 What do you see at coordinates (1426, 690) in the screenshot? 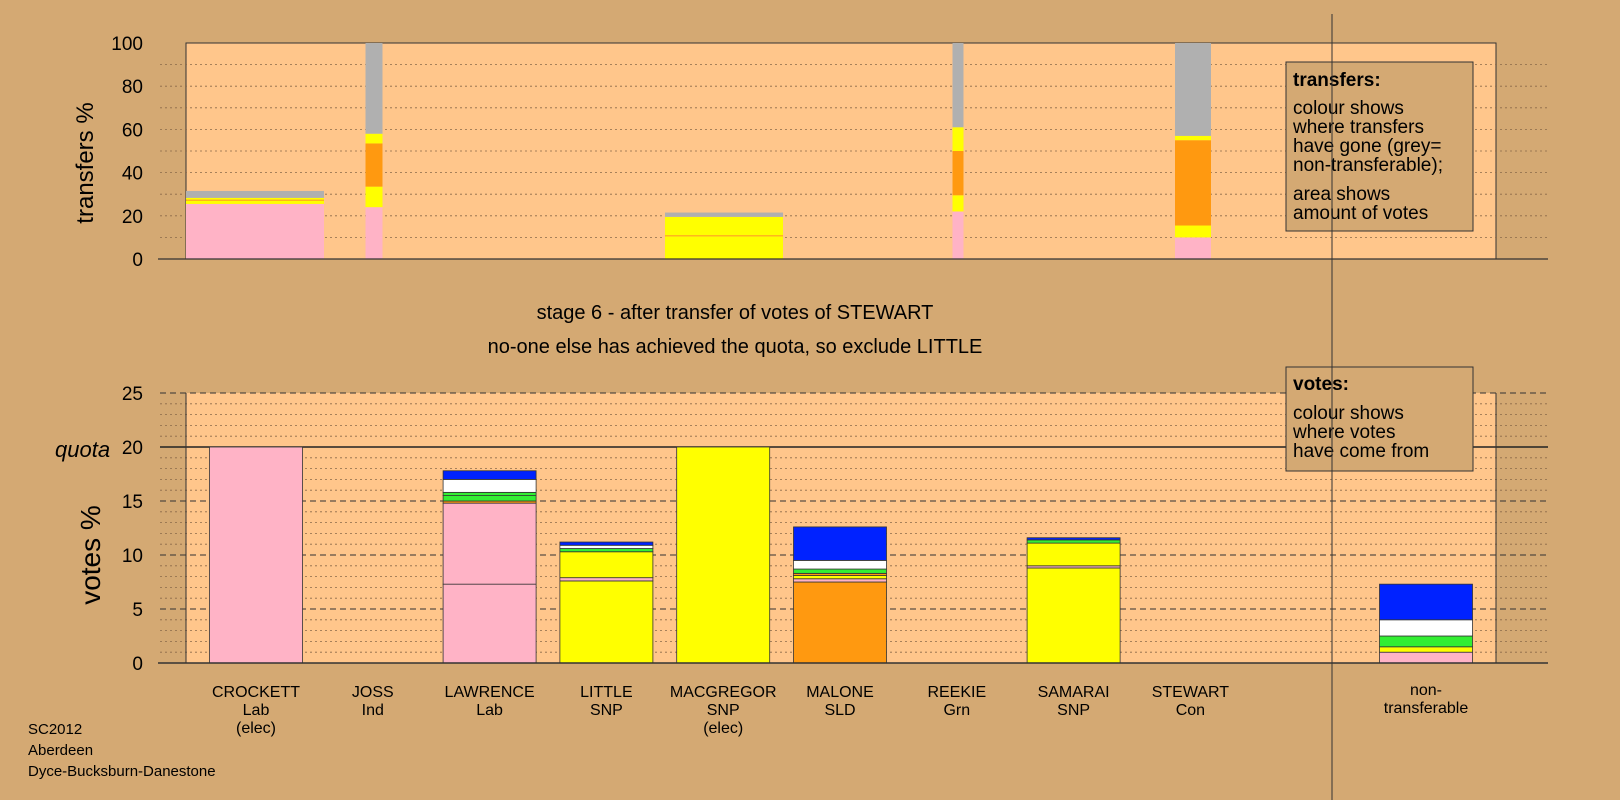
I see `nontransferable-label: non-` at bounding box center [1426, 690].